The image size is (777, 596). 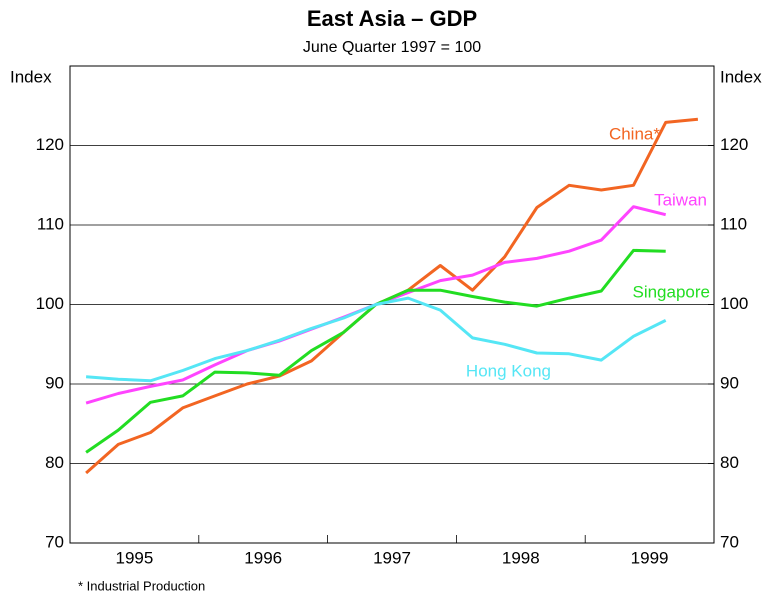 I want to click on y2-tick-label: 120, so click(x=734, y=144).